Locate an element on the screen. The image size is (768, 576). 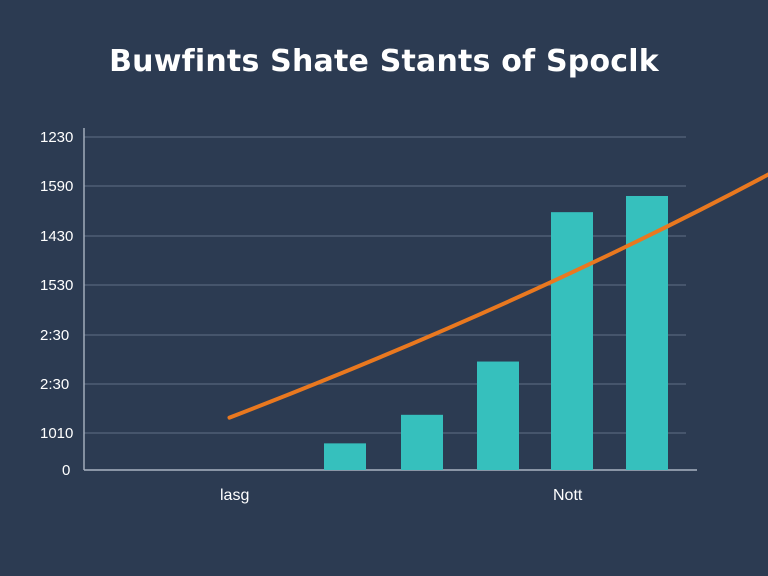
y-tick-label: 1430 is located at coordinates (56, 236).